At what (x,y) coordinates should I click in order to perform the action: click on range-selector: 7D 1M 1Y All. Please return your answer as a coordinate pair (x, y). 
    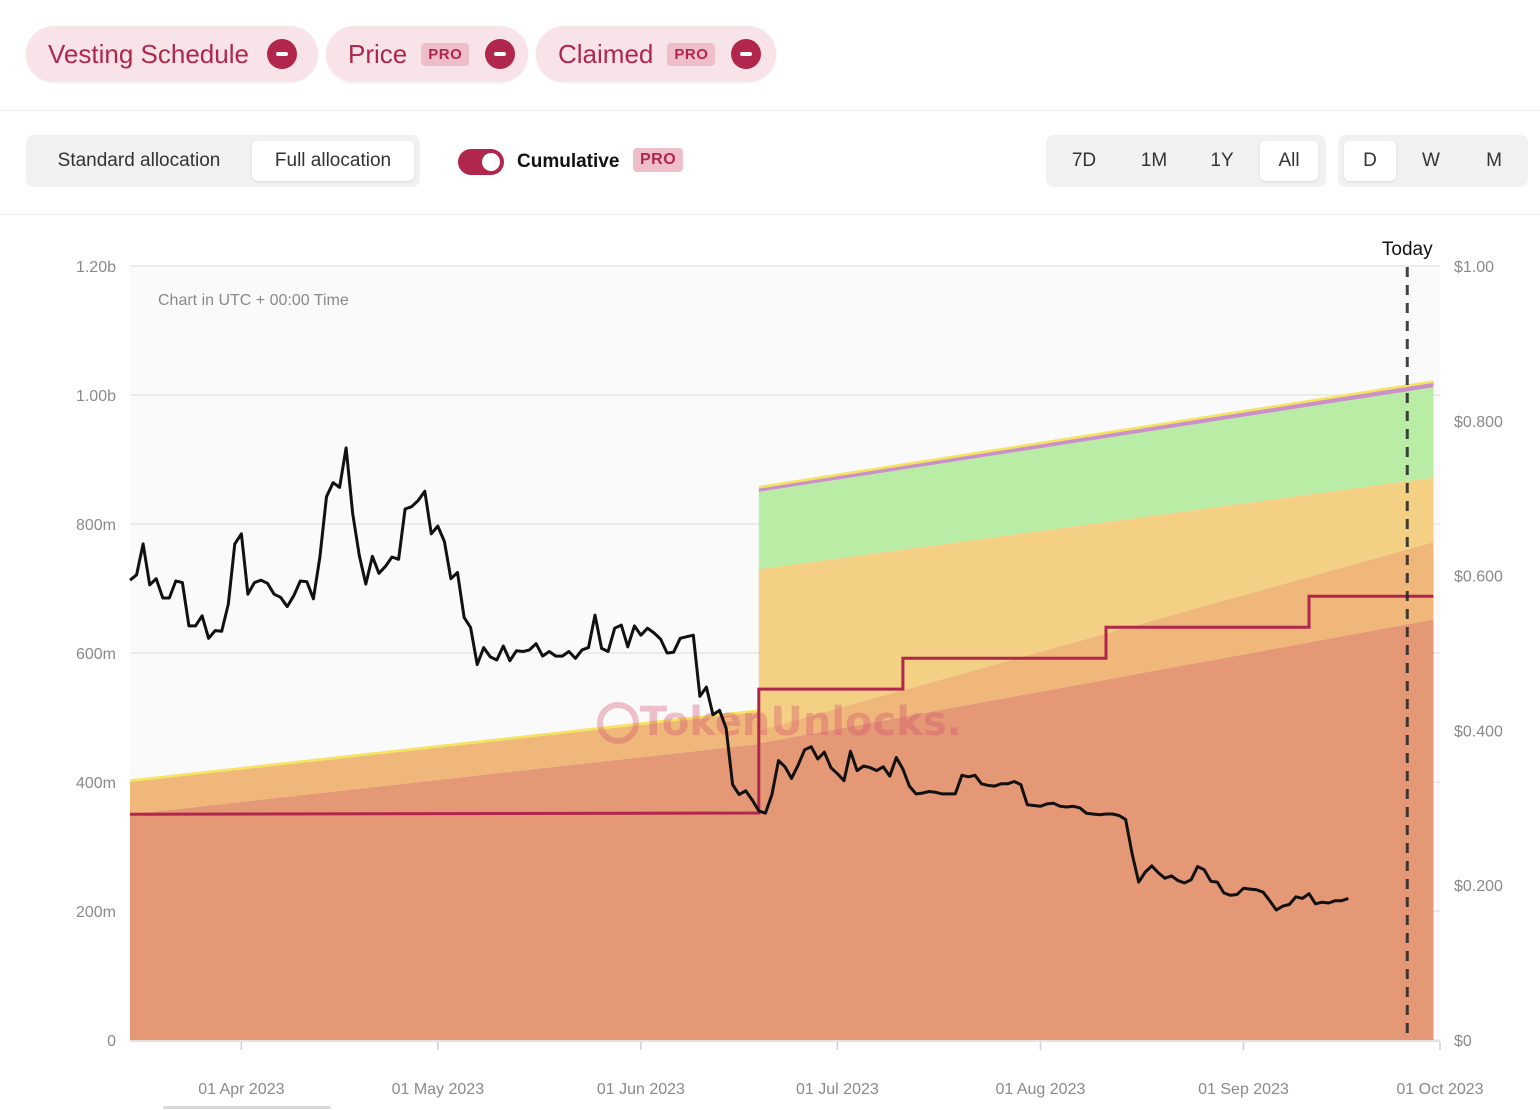
    Looking at the image, I should click on (1186, 161).